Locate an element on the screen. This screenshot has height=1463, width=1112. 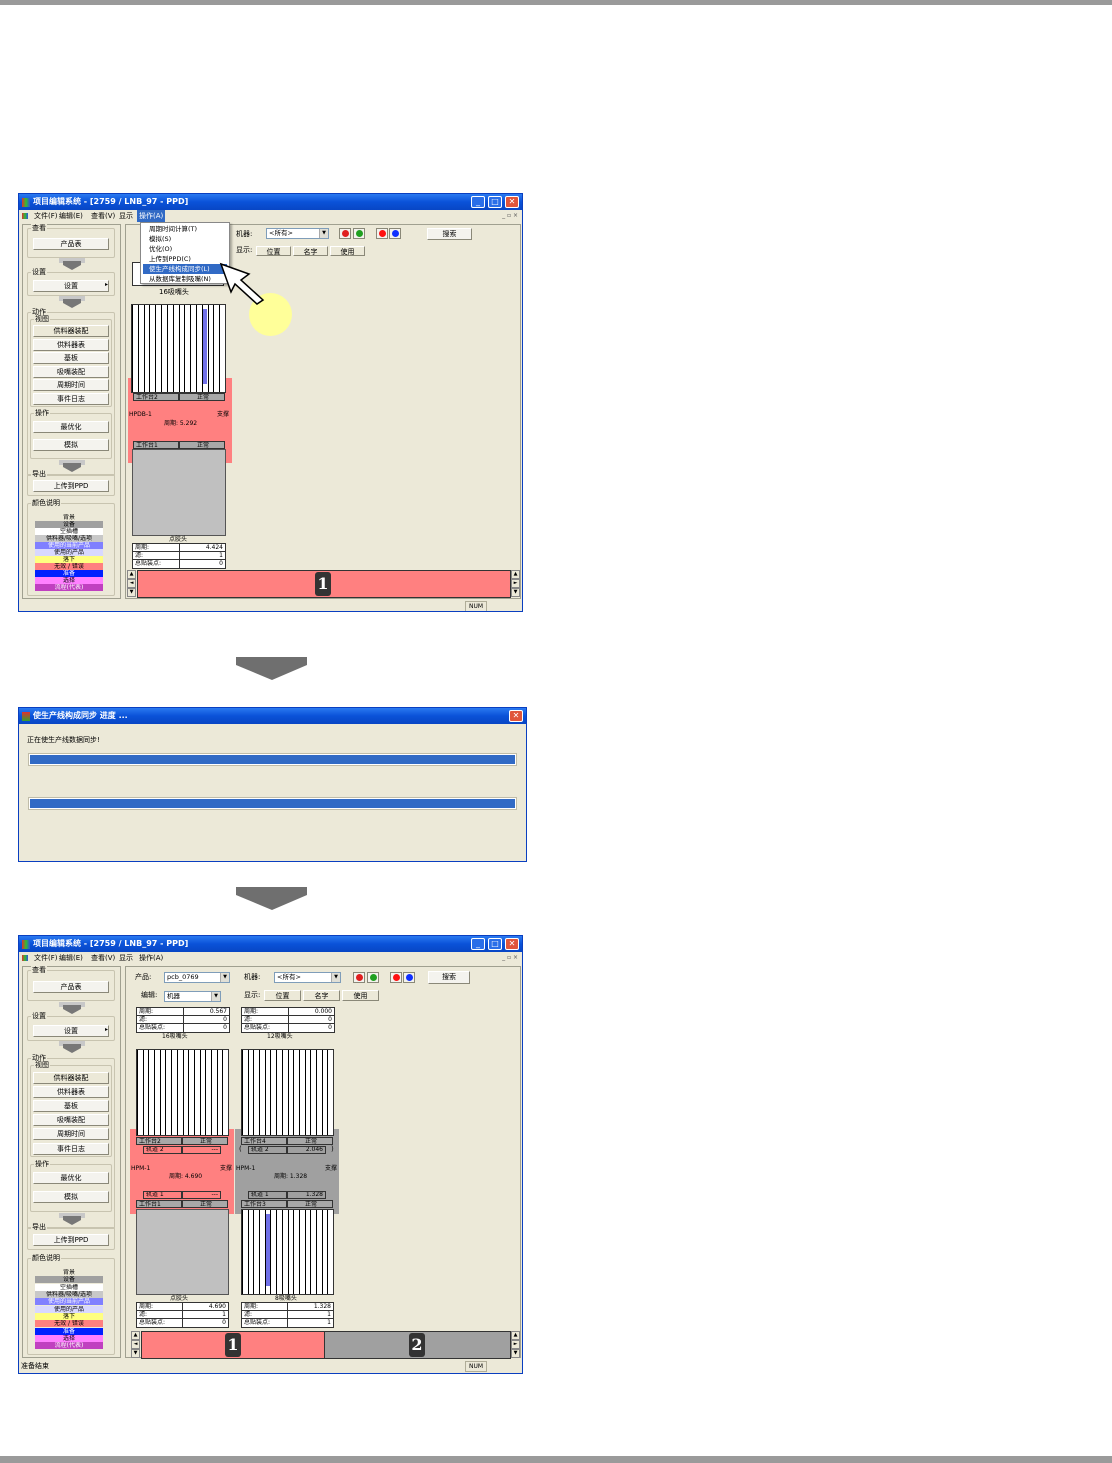
machine-icon: 2 is located at coordinates (417, 1345).